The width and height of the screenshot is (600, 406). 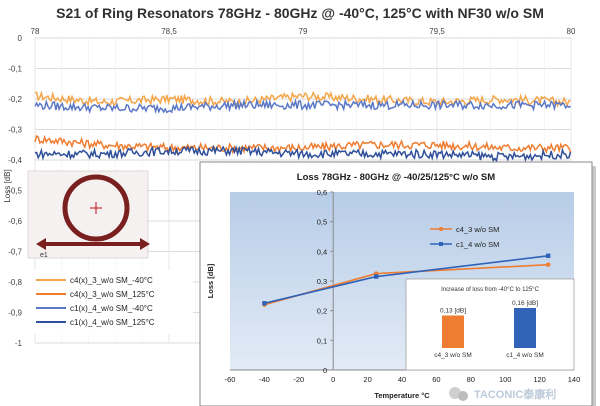 What do you see at coordinates (406, 280) in the screenshot?
I see `series-lines` at bounding box center [406, 280].